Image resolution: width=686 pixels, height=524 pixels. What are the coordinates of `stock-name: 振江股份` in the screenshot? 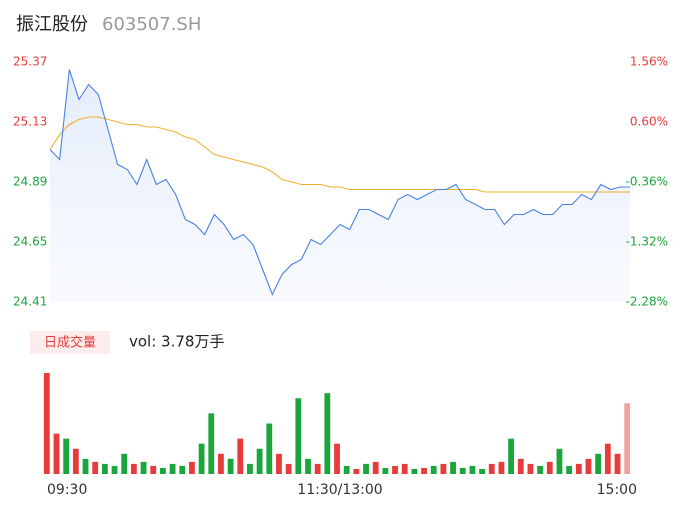 It's located at (52, 24).